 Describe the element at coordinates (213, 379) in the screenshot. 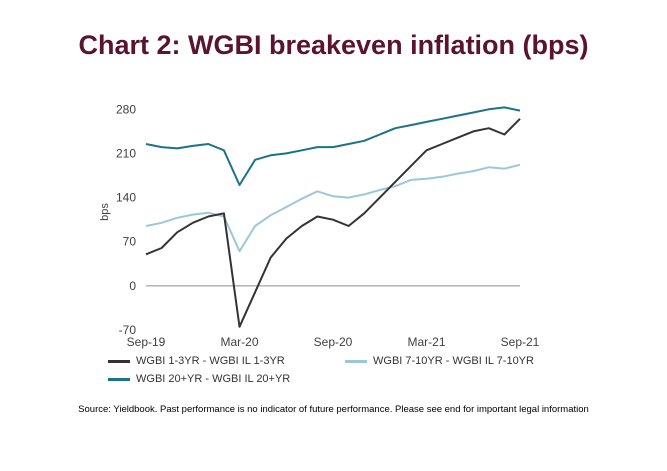

I see `legend-label-20yr: WGBI 20+YR - WGBI IL 20+YR` at that location.